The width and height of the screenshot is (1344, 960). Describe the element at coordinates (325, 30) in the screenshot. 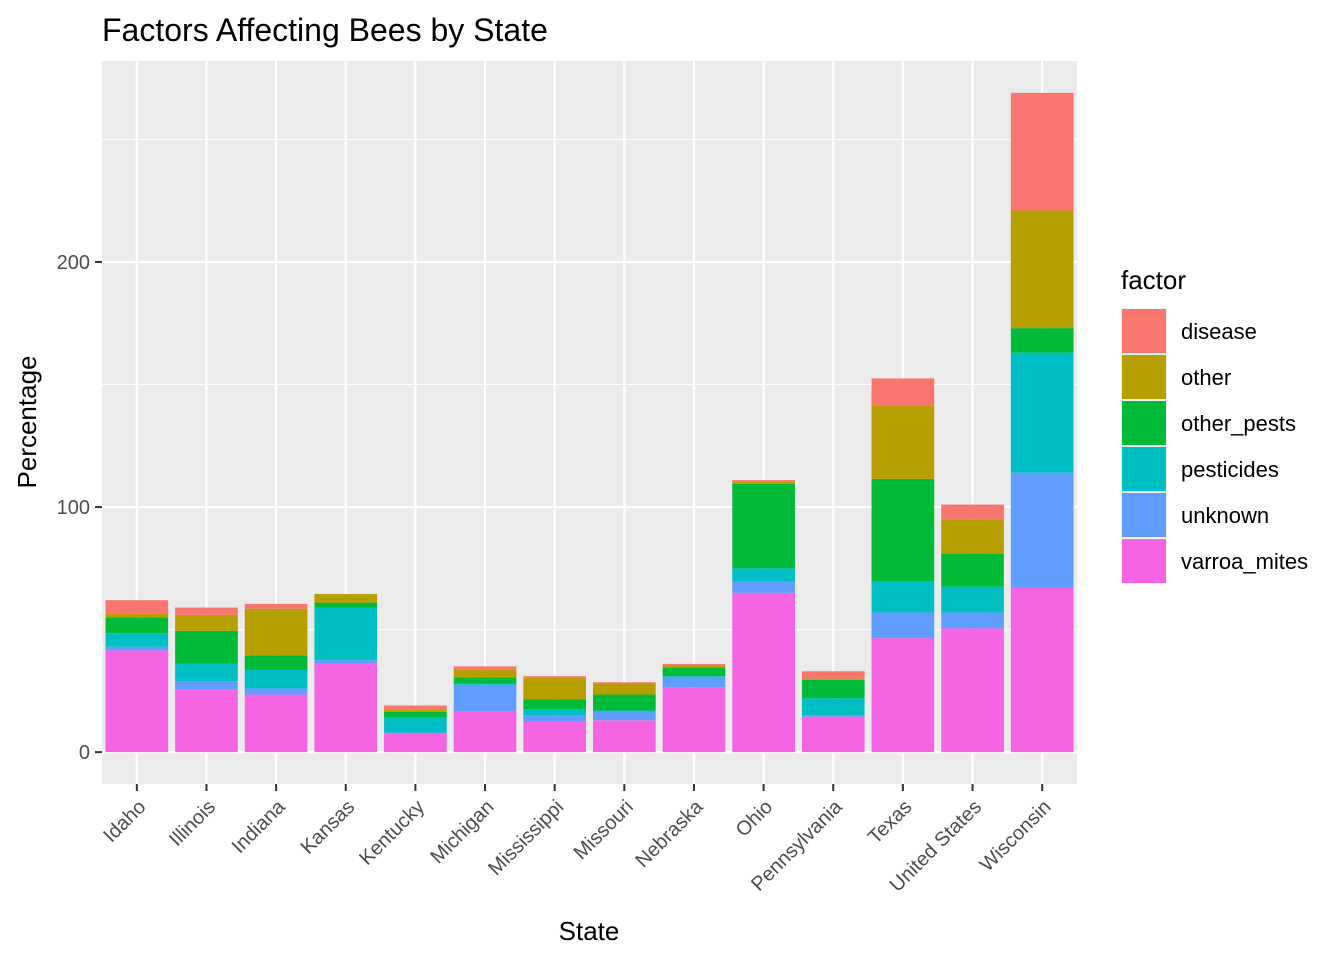

I see `chart-title: Factors Affecting Bees by State` at that location.